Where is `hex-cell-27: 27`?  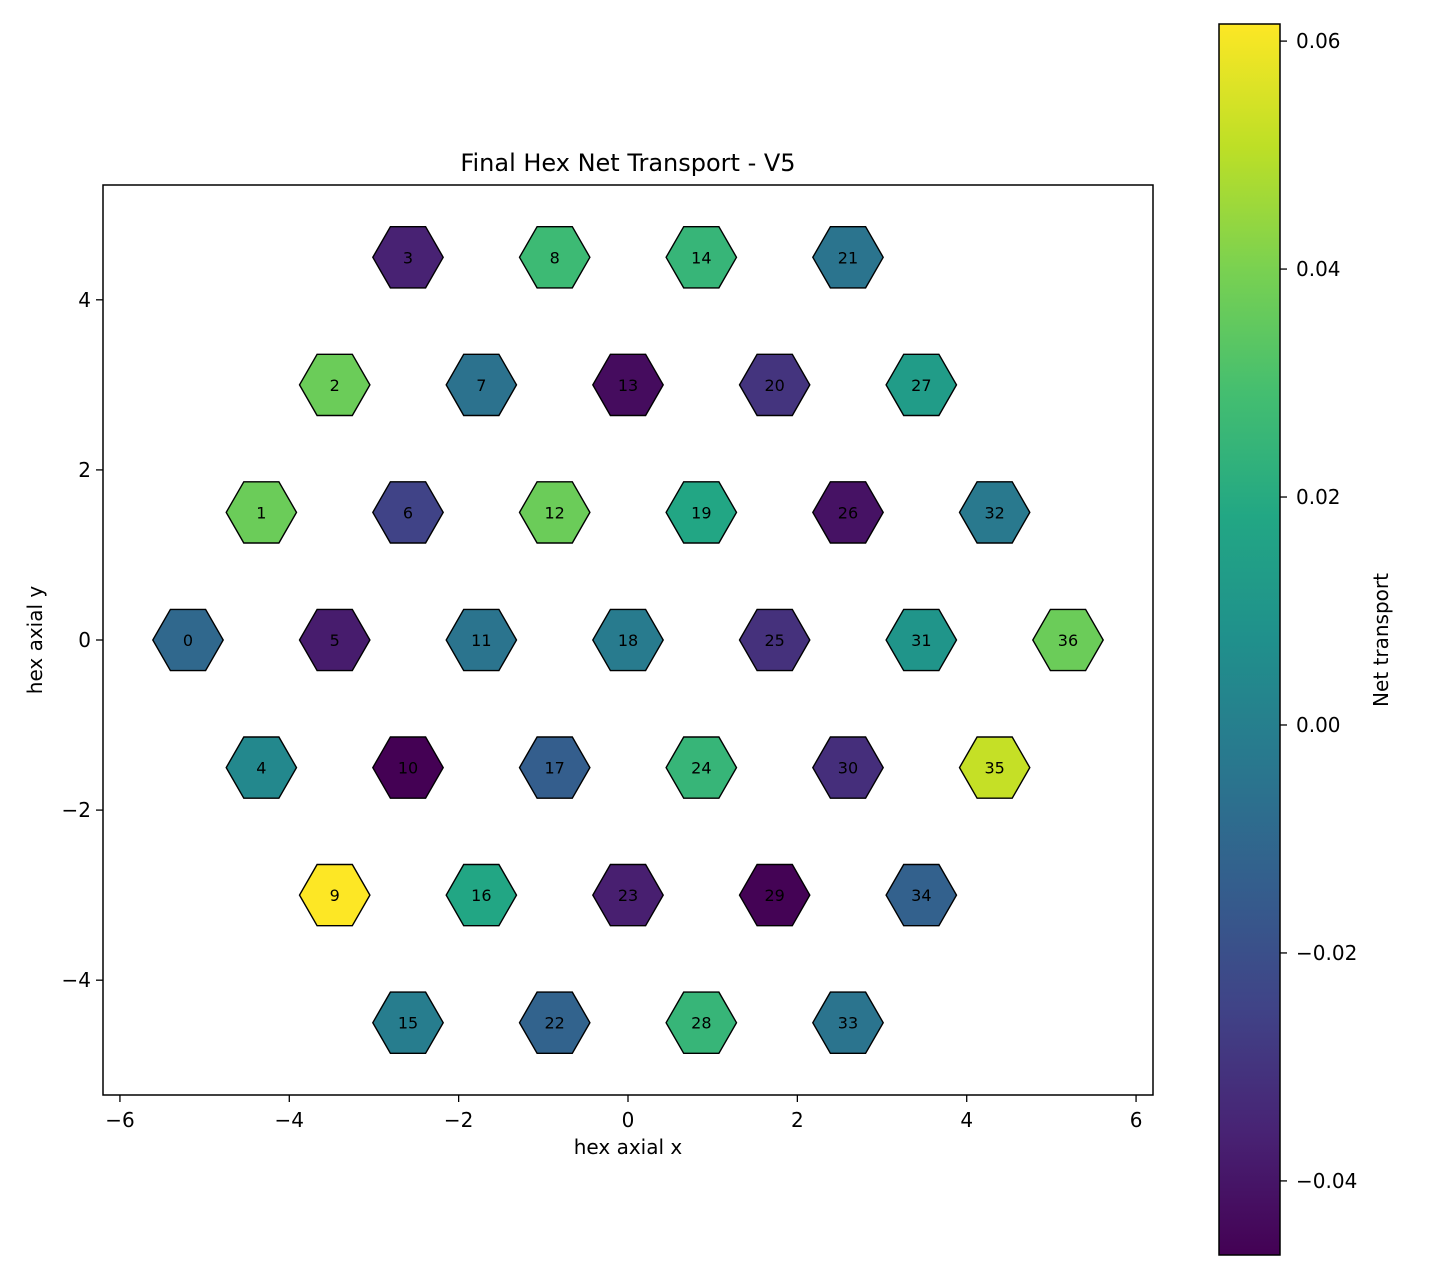
hex-cell-27: 27 is located at coordinates (921, 385).